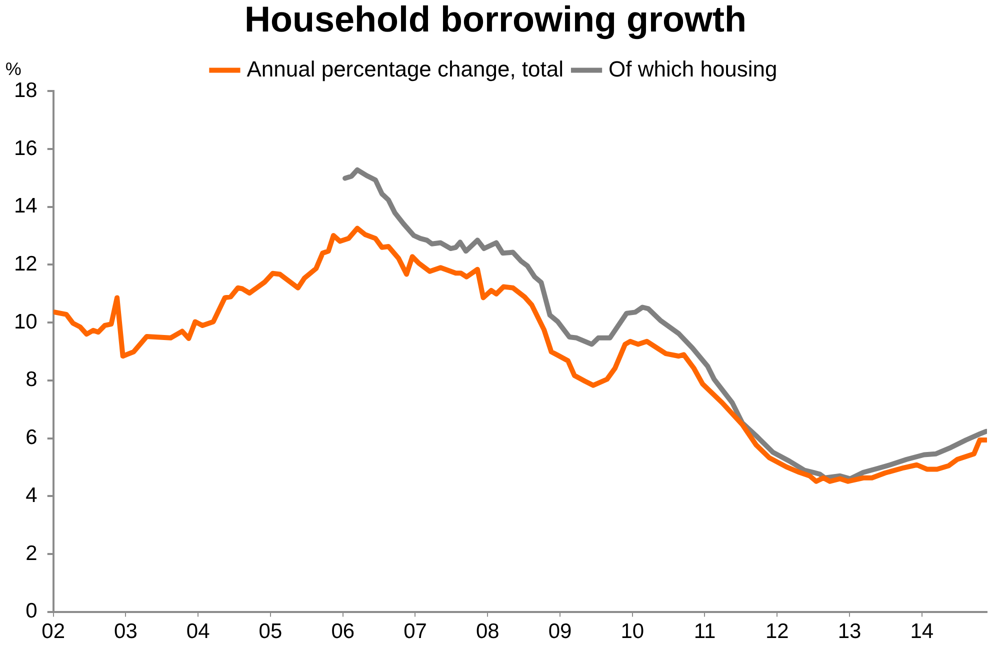  What do you see at coordinates (560, 632) in the screenshot?
I see `x-tick-label: 09` at bounding box center [560, 632].